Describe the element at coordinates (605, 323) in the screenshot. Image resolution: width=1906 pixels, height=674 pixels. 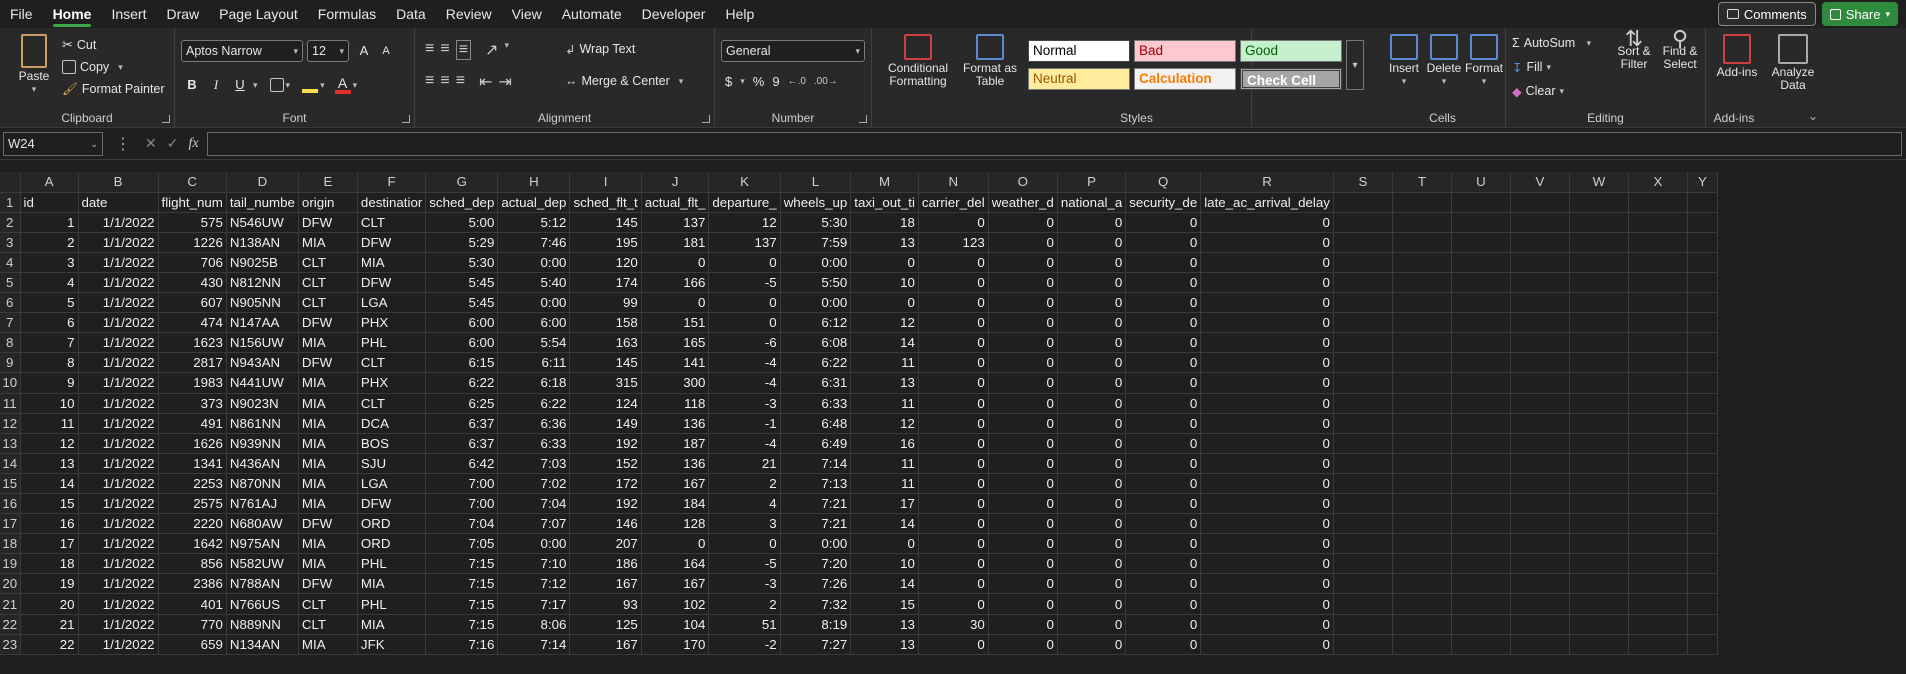
I see `cell: 158` at that location.